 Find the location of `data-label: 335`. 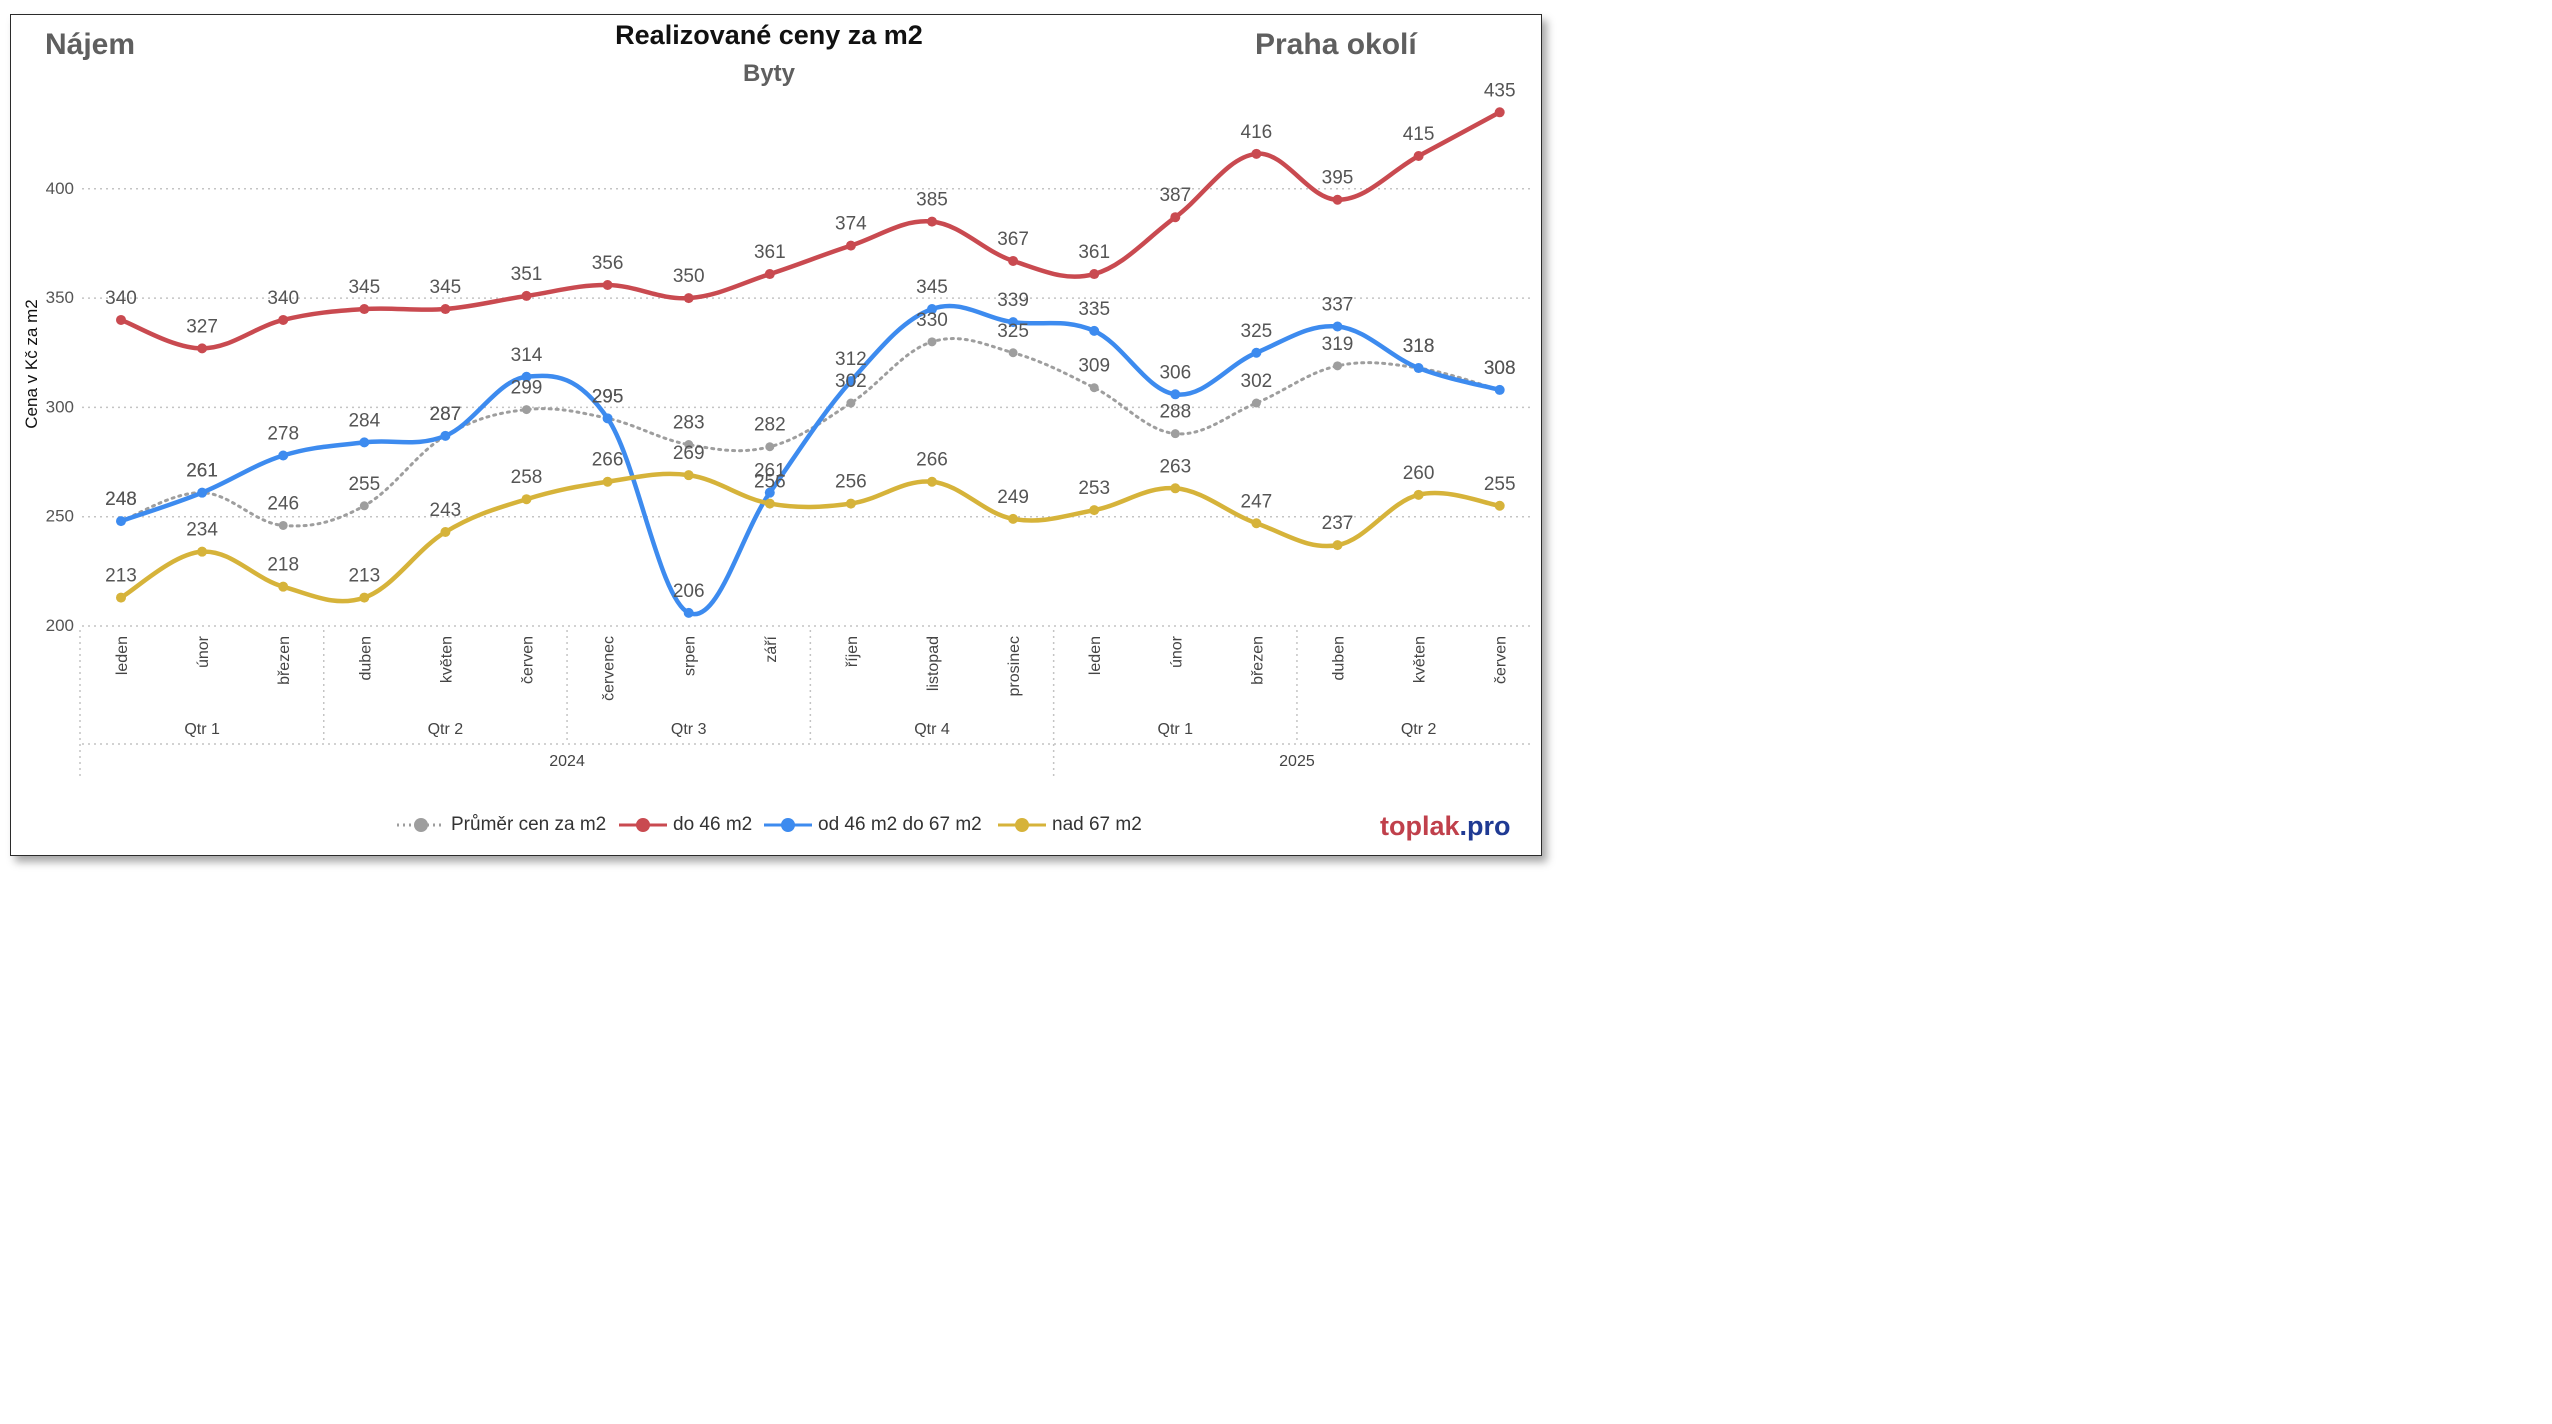

data-label: 335 is located at coordinates (1094, 309).